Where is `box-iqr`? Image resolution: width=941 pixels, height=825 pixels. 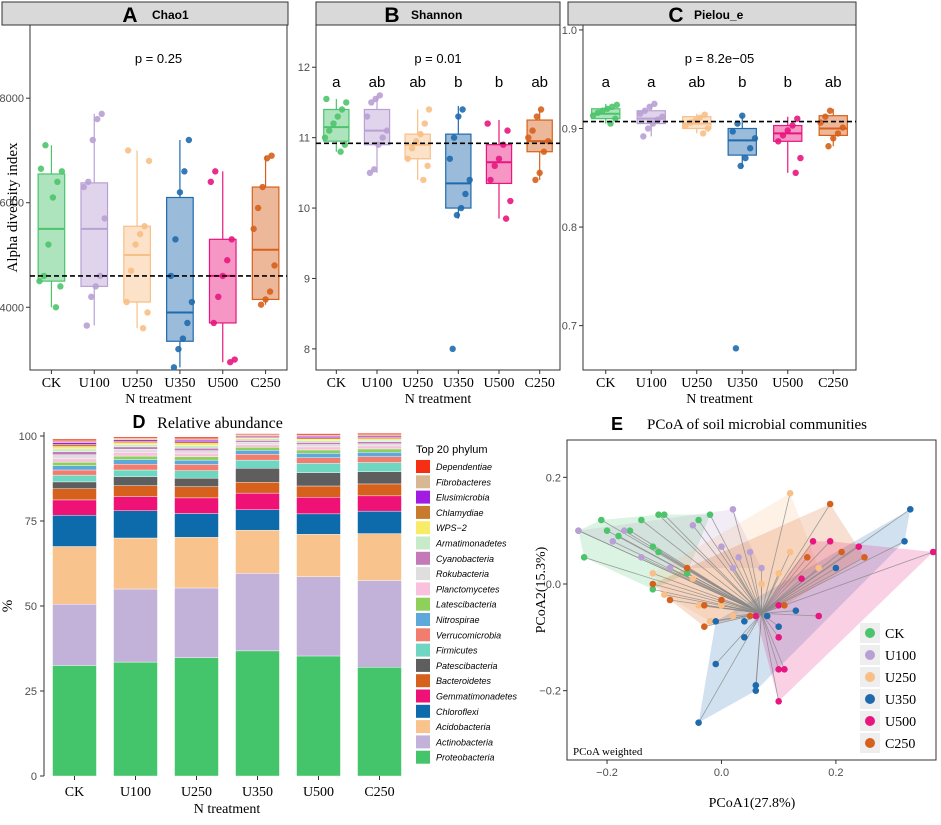
box-iqr is located at coordinates (458, 171).